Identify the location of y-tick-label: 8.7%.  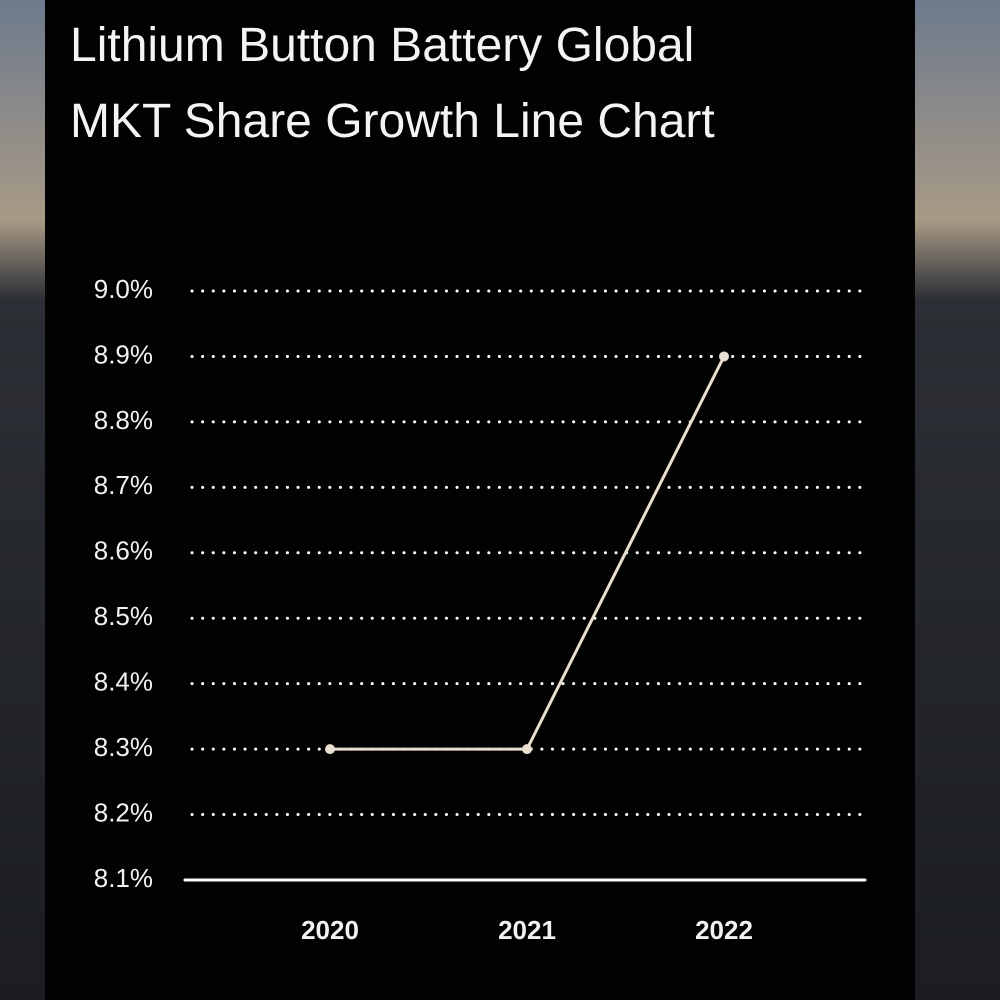
(123, 485).